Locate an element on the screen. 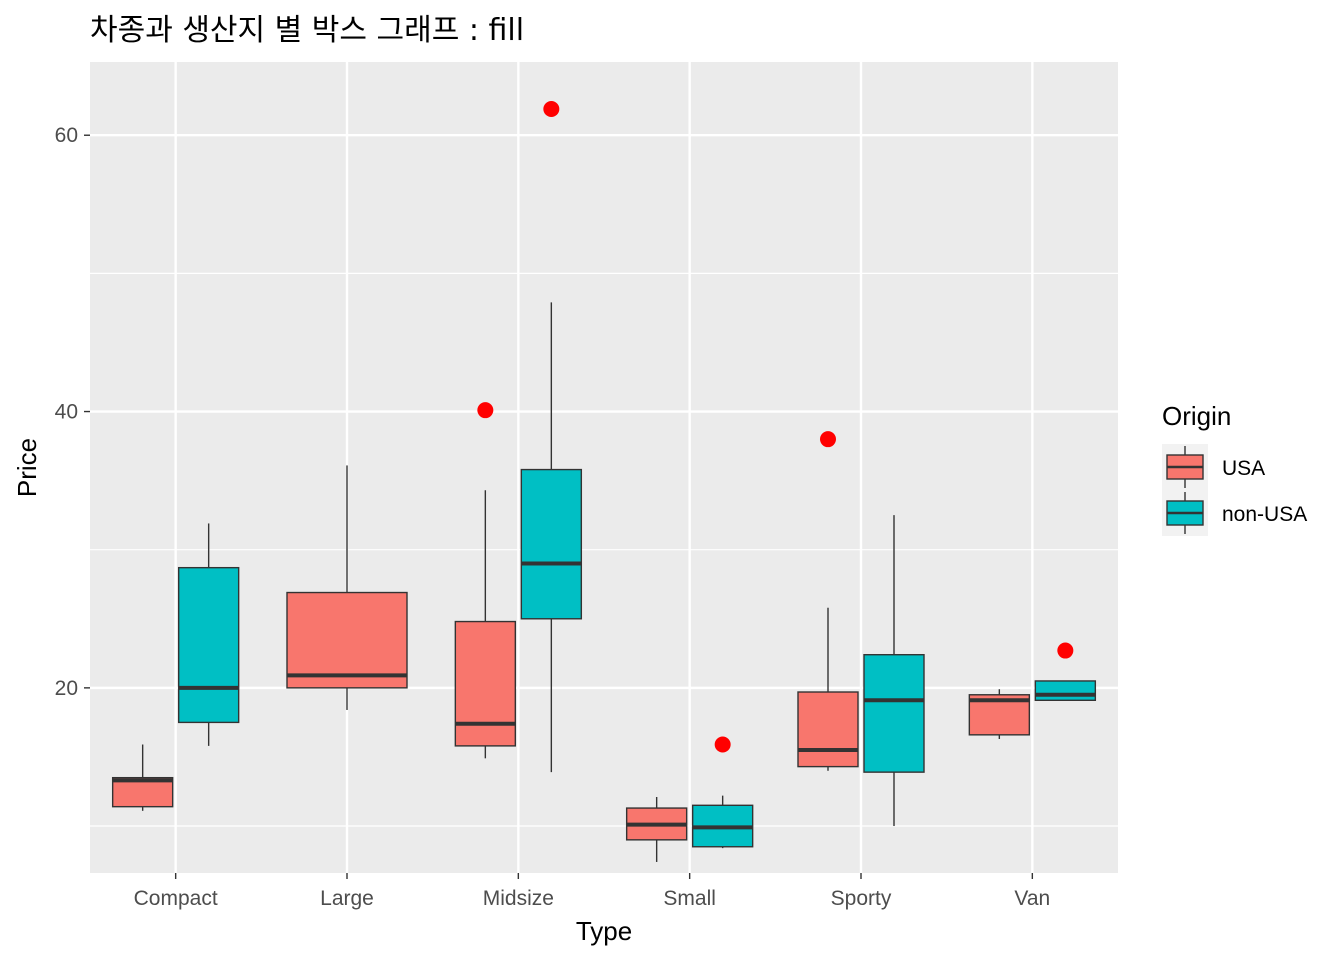 The height and width of the screenshot is (960, 1344). legend-label: non-USA is located at coordinates (1264, 514).